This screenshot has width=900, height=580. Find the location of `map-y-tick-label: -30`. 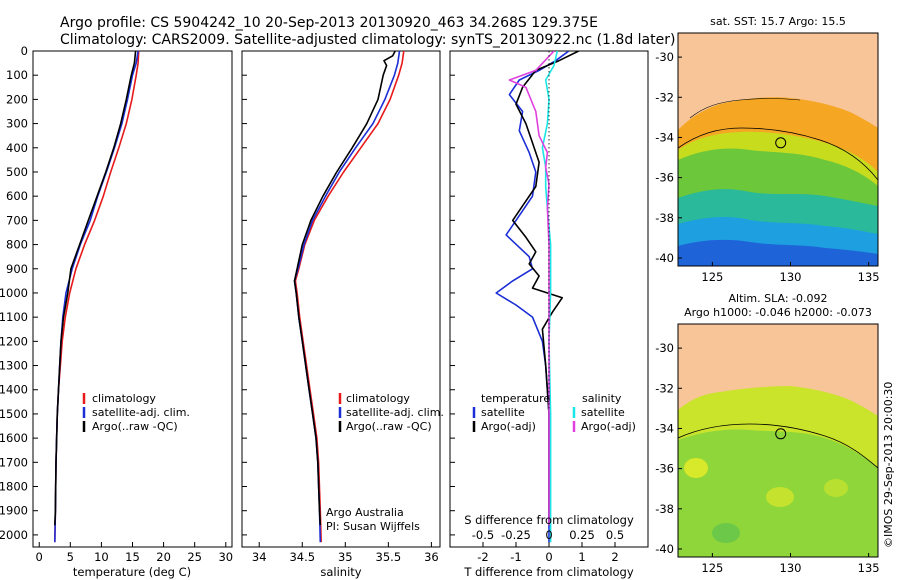

map-y-tick-label: -30 is located at coordinates (664, 348).